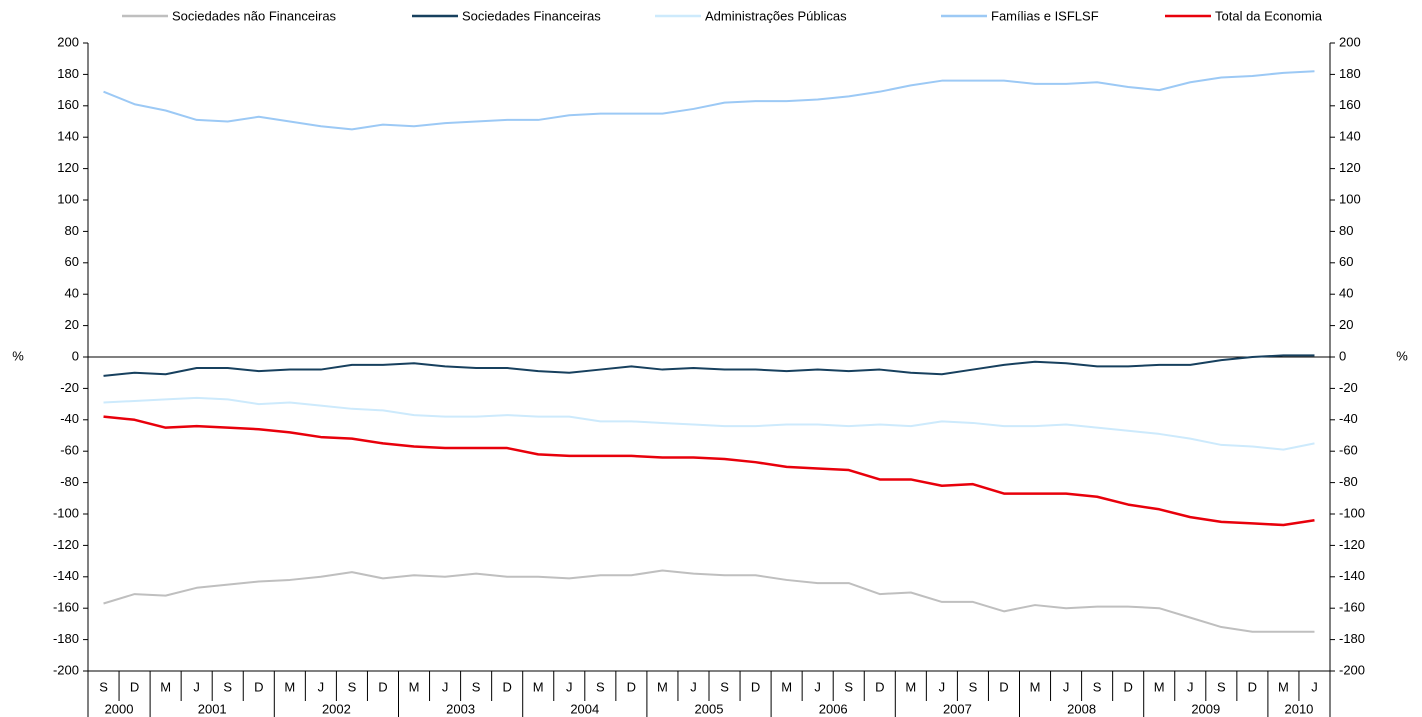 Image resolution: width=1422 pixels, height=717 pixels. I want to click on y-tick-label: 80, so click(72, 230).